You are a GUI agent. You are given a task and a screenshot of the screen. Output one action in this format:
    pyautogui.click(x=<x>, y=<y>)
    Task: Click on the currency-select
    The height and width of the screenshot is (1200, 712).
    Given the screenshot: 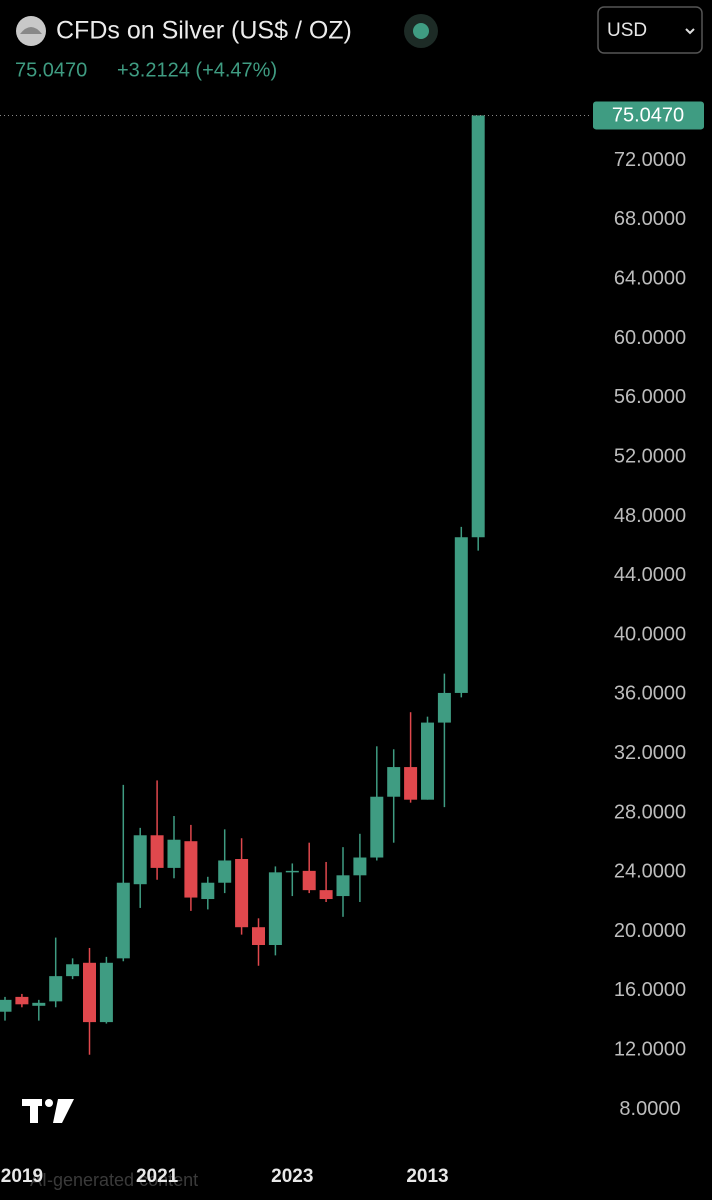 What is the action you would take?
    pyautogui.click(x=650, y=30)
    